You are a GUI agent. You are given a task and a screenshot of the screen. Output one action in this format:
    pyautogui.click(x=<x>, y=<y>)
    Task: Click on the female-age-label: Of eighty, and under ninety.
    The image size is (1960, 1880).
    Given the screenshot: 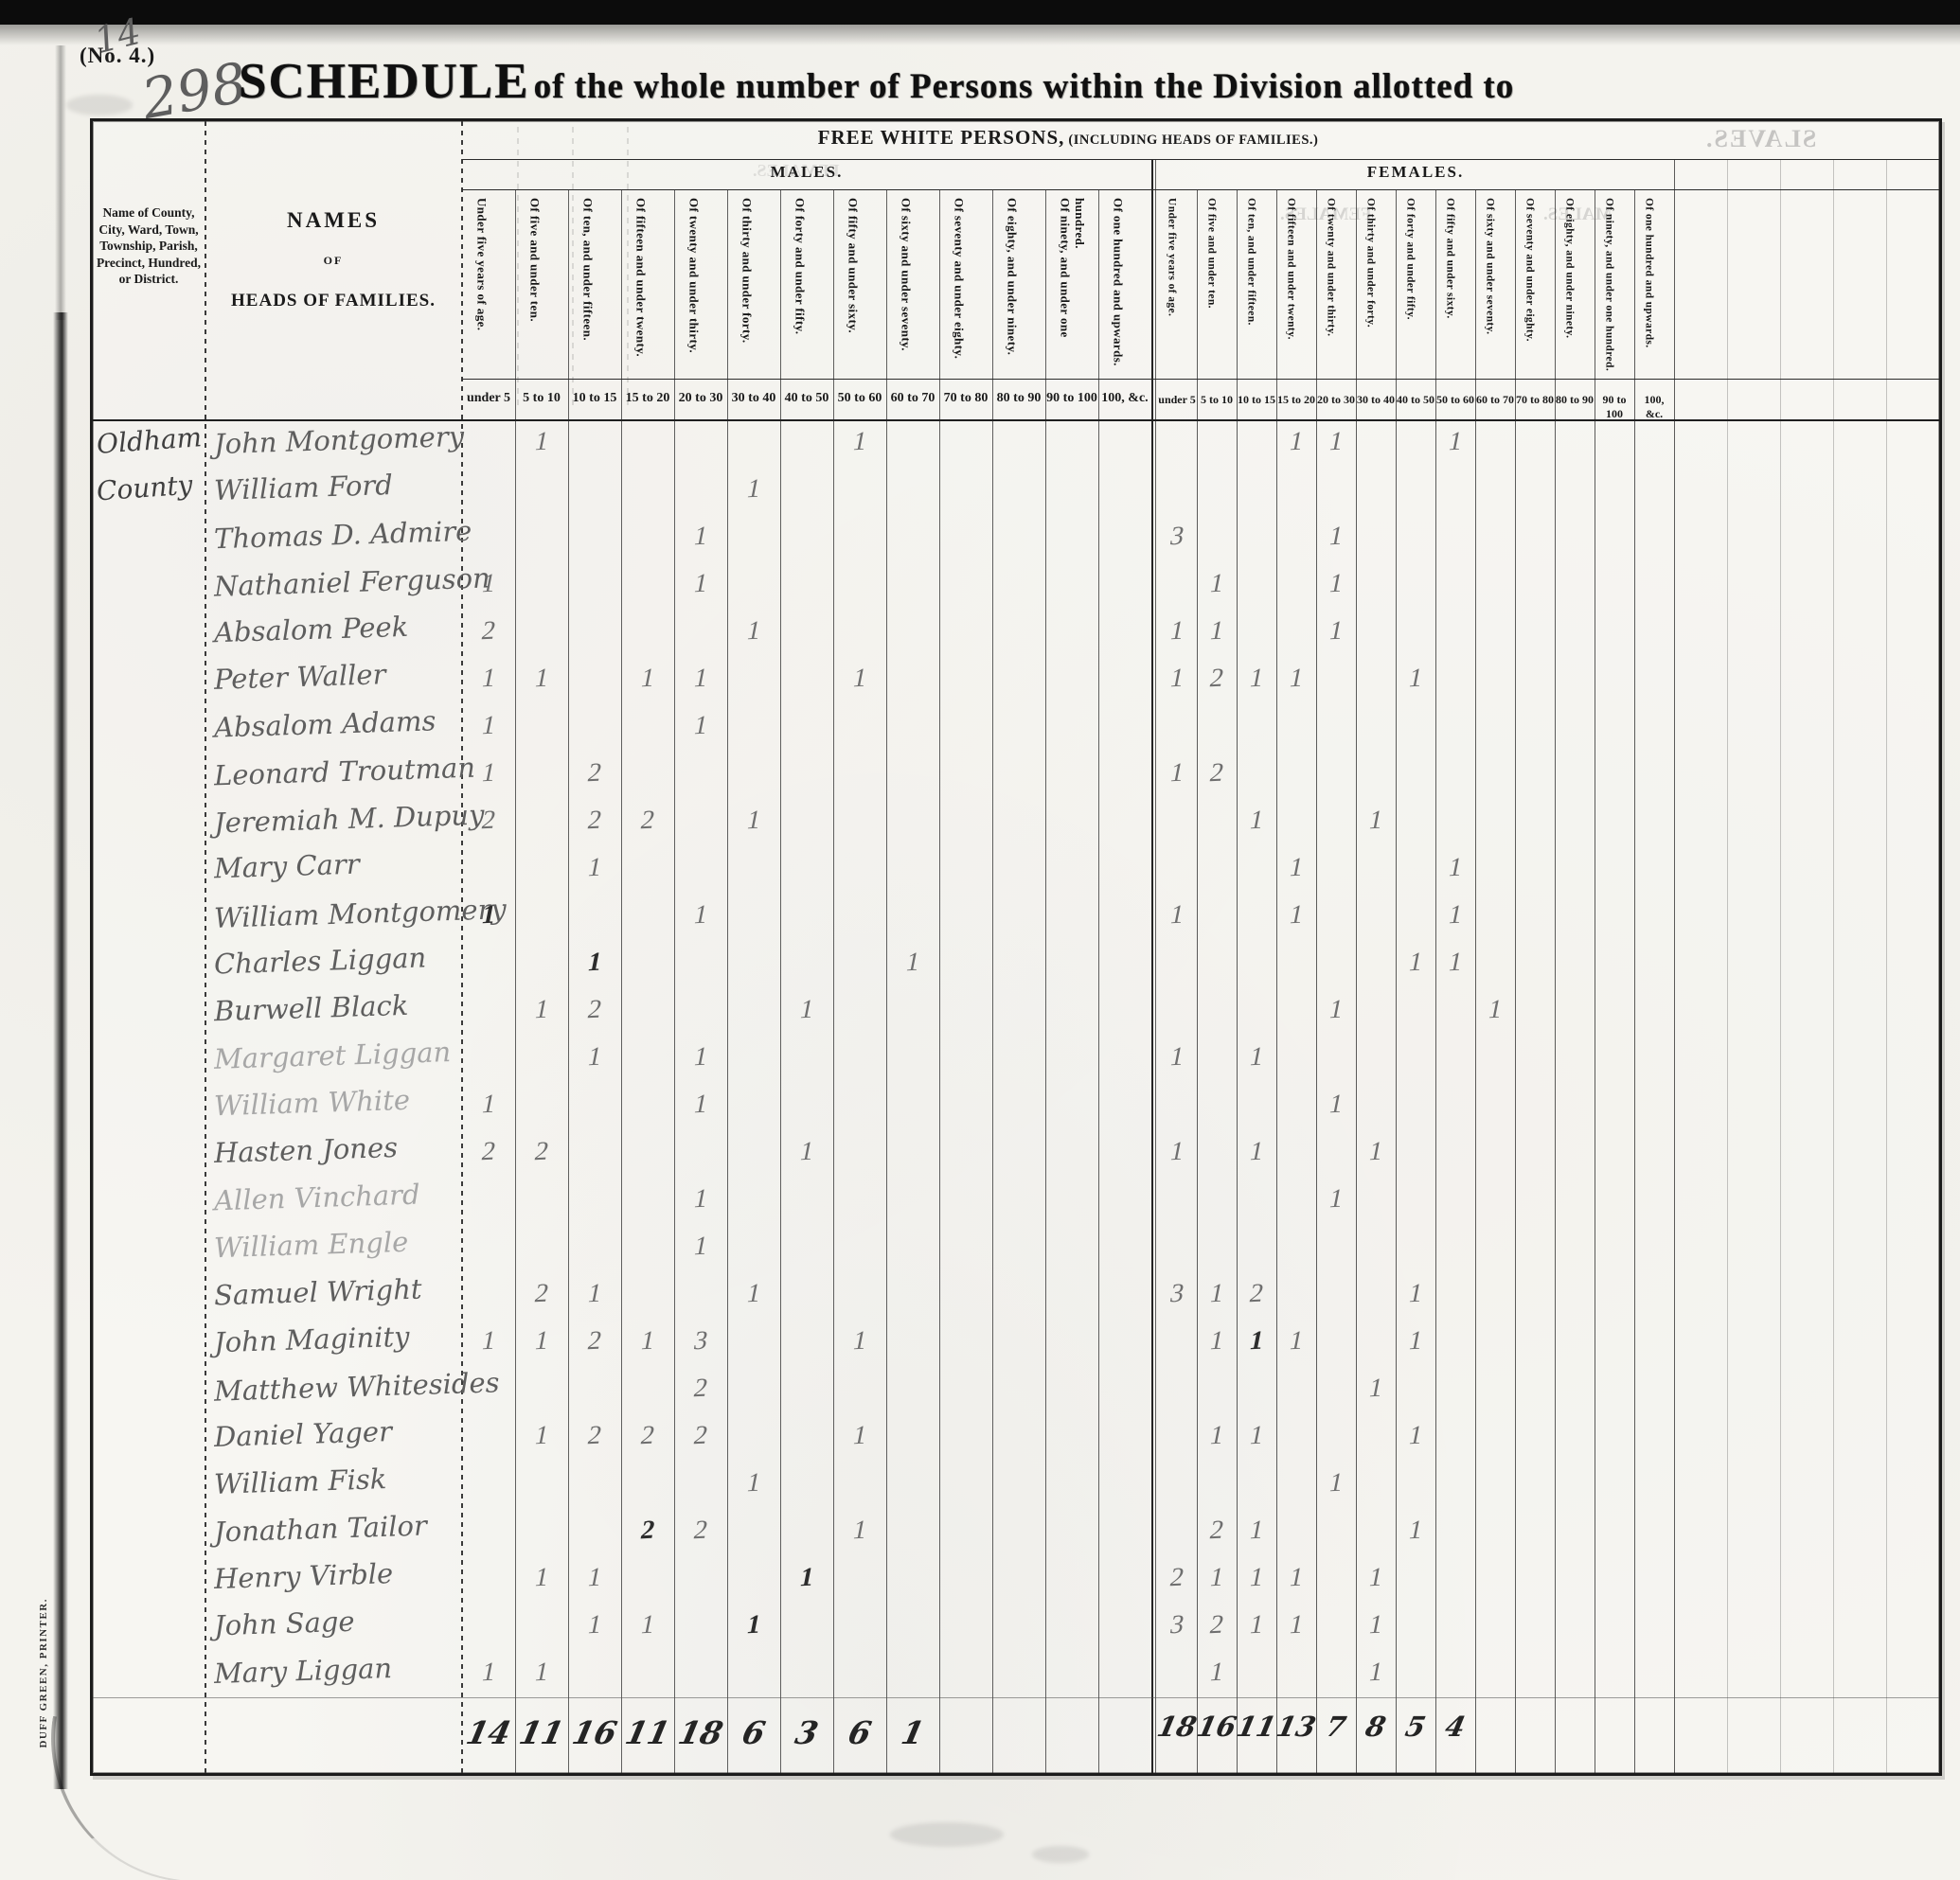 What is the action you would take?
    pyautogui.click(x=1569, y=268)
    